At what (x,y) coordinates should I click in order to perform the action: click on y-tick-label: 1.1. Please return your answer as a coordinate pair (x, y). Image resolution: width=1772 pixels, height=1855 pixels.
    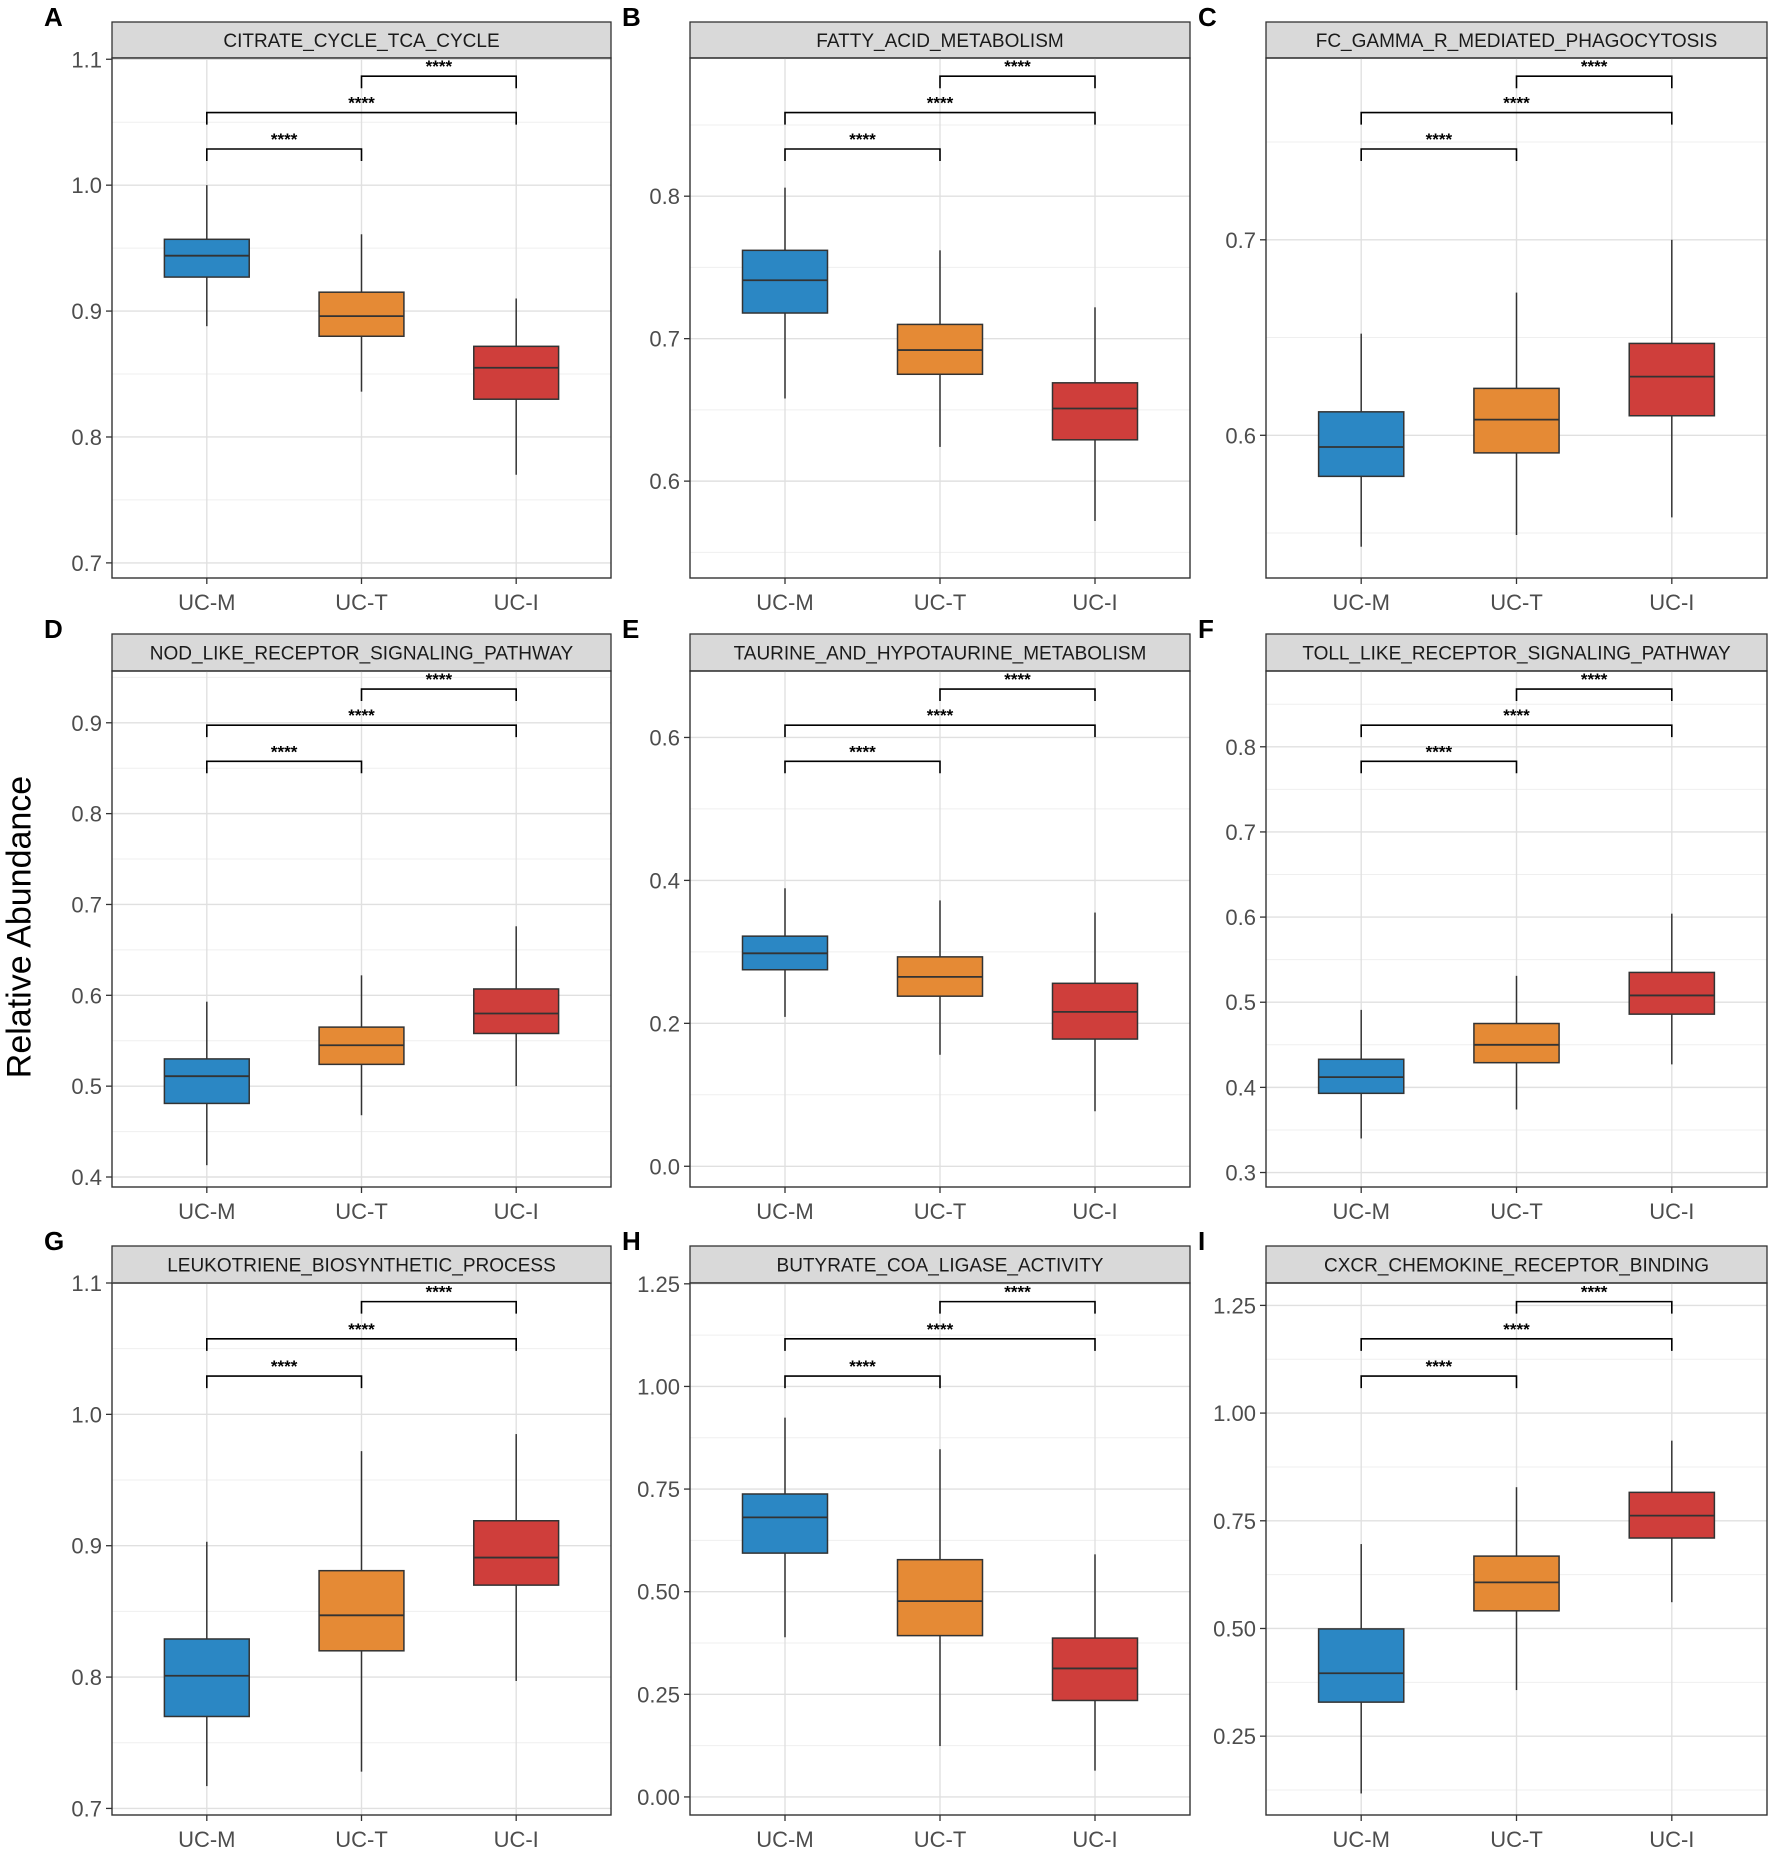
    Looking at the image, I should click on (86, 59).